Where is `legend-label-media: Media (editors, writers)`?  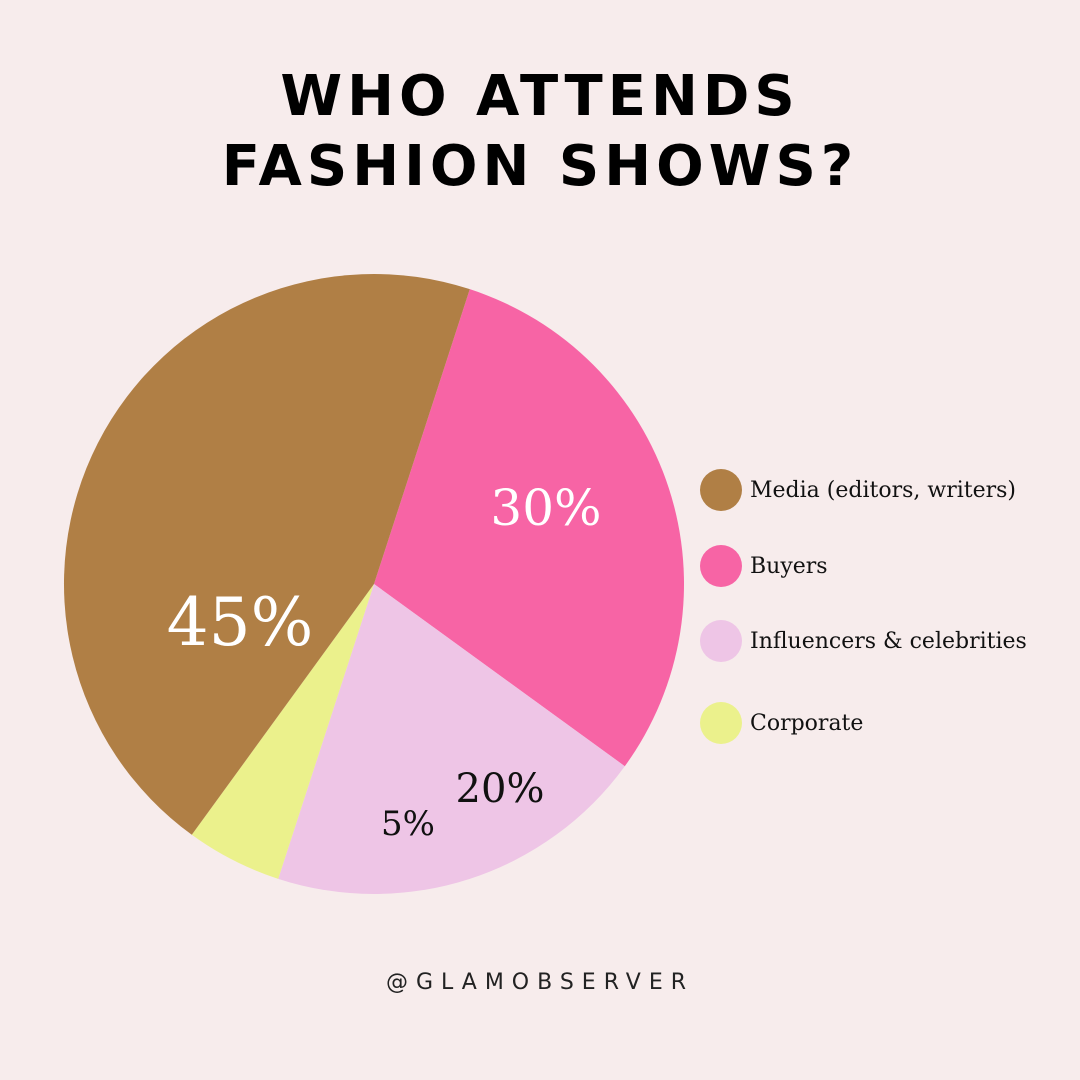
legend-label-media: Media (editors, writers) is located at coordinates (883, 490).